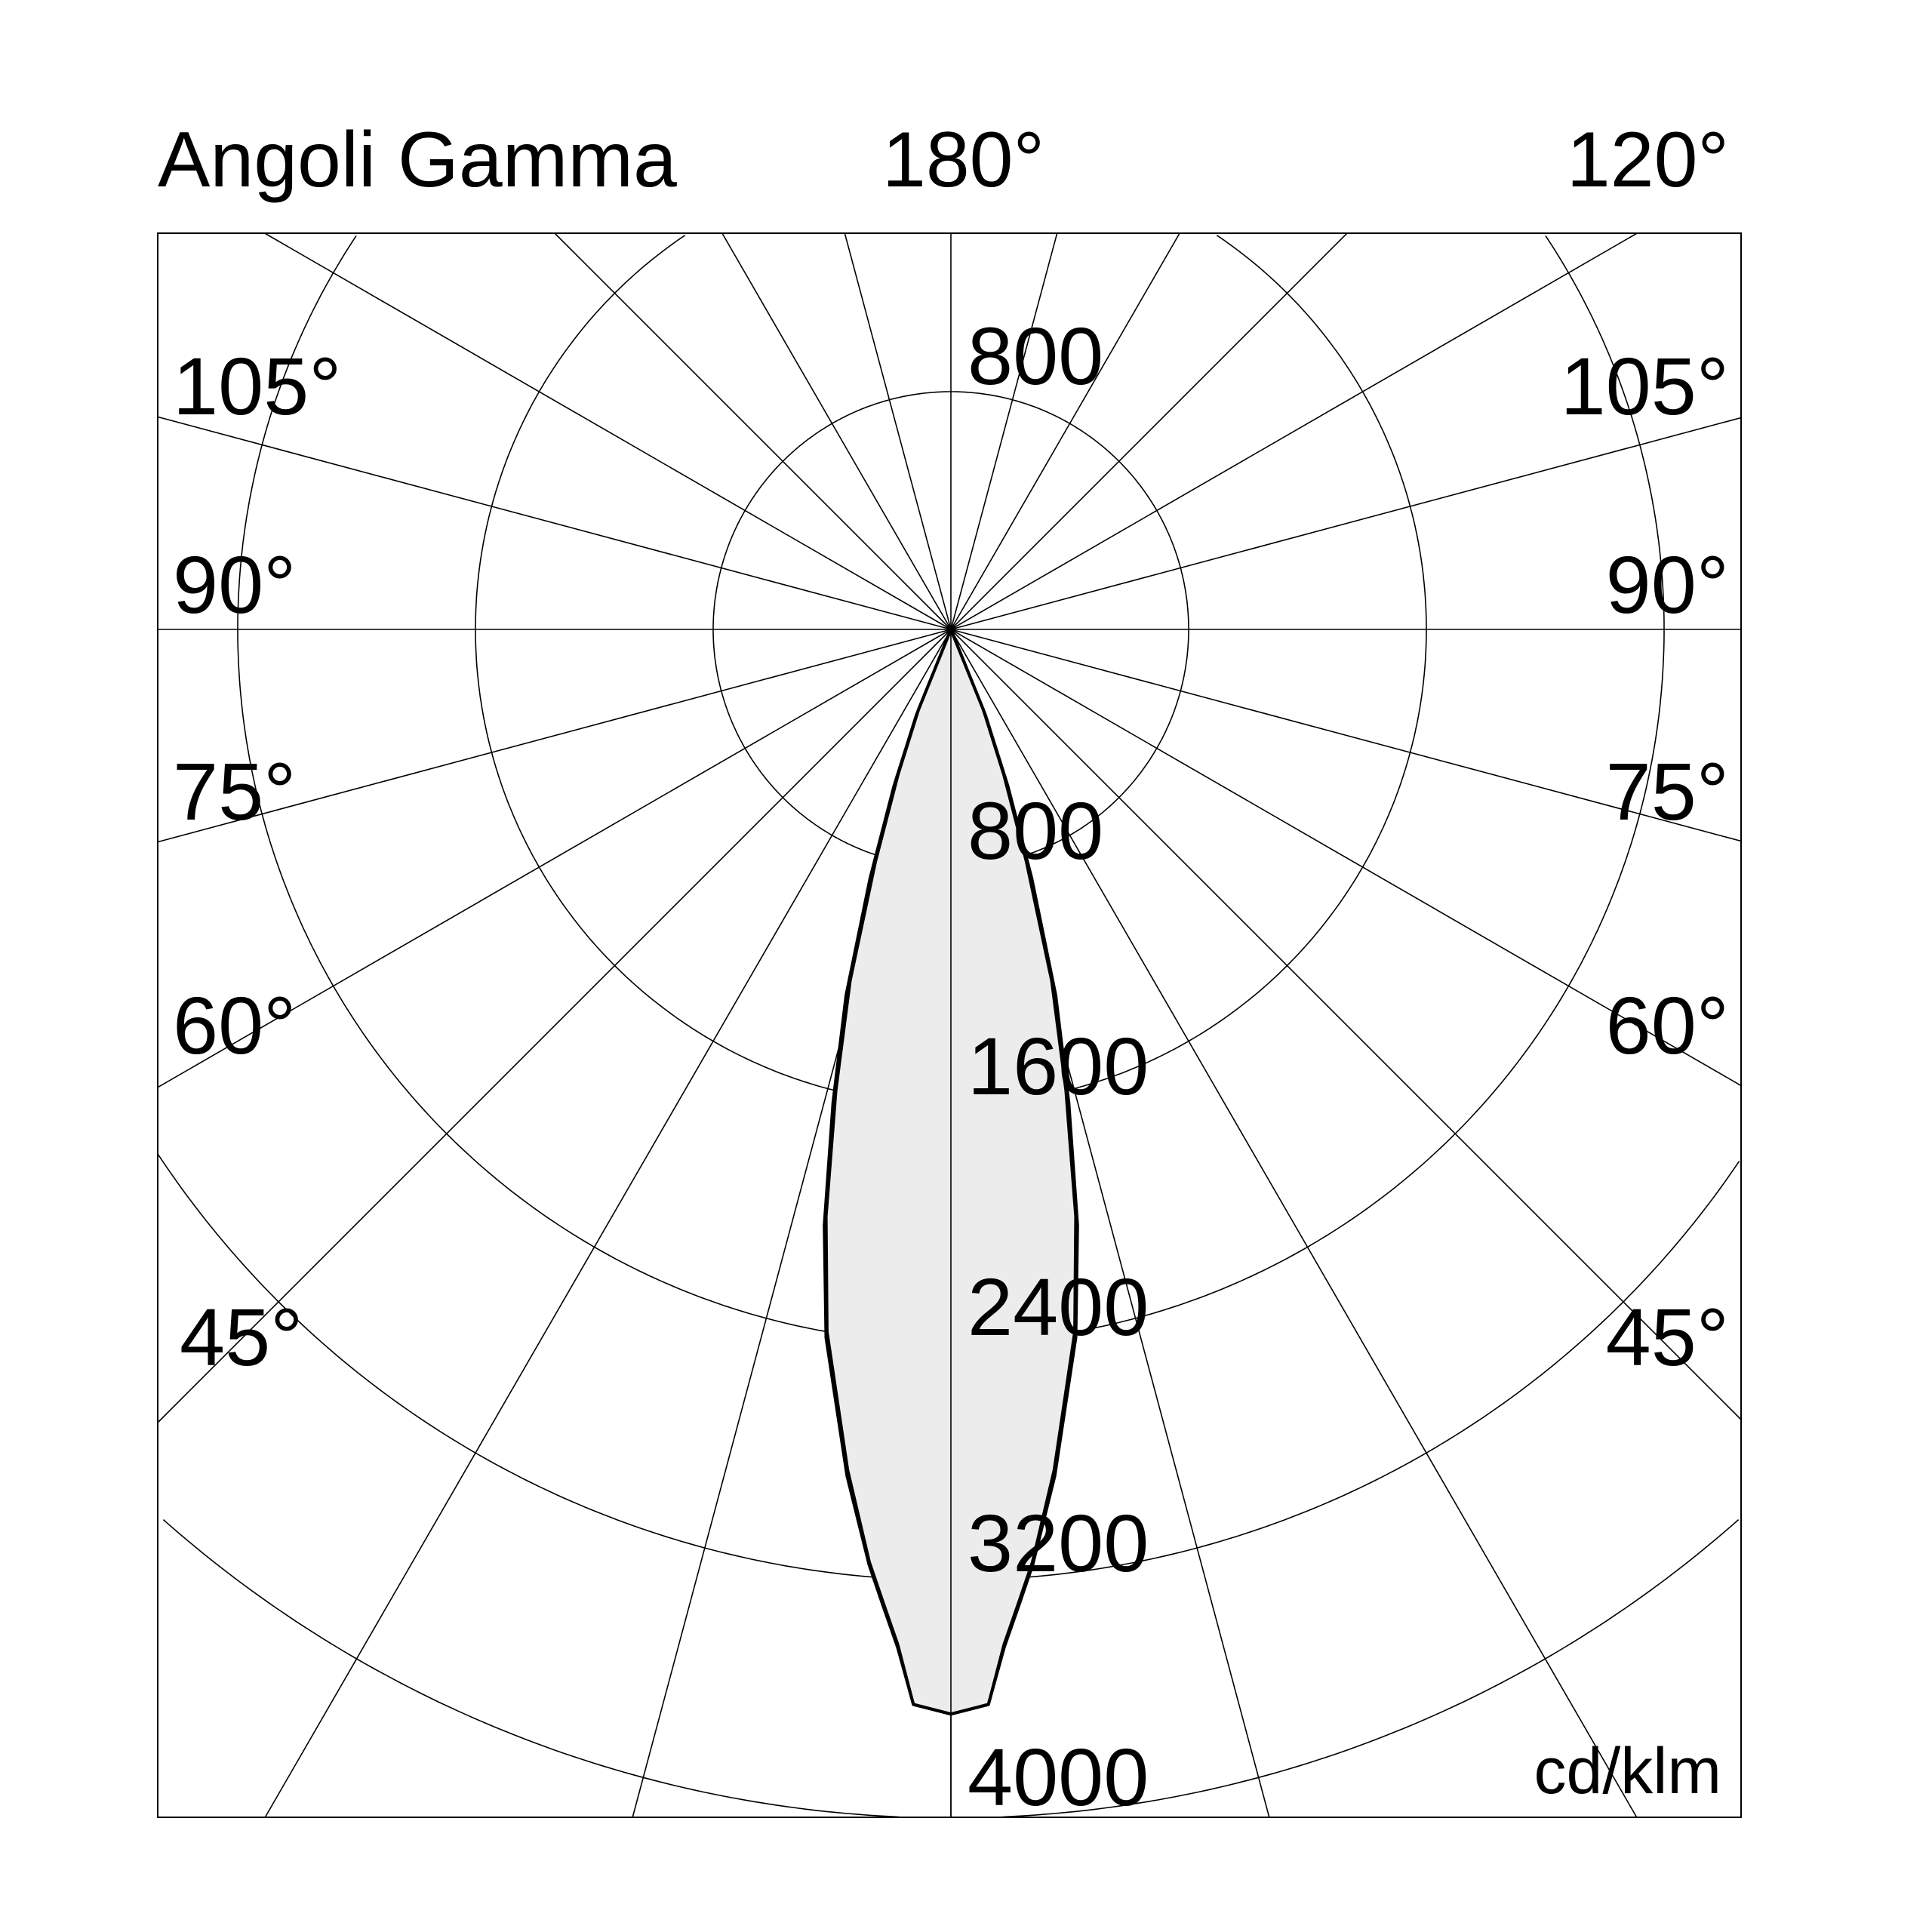 This screenshot has height=1932, width=1932. I want to click on angle-label-left-75: 75°, so click(234, 791).